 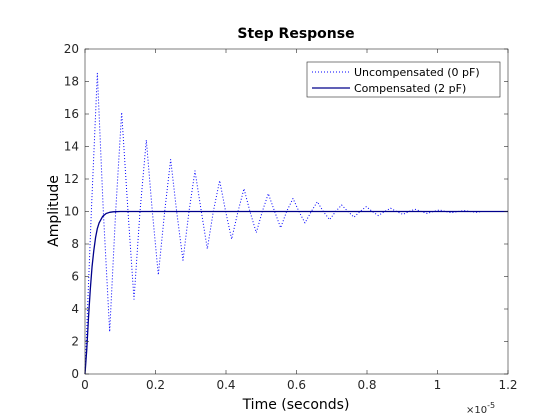 What do you see at coordinates (295, 34) in the screenshot?
I see `chart-title: Step Response` at bounding box center [295, 34].